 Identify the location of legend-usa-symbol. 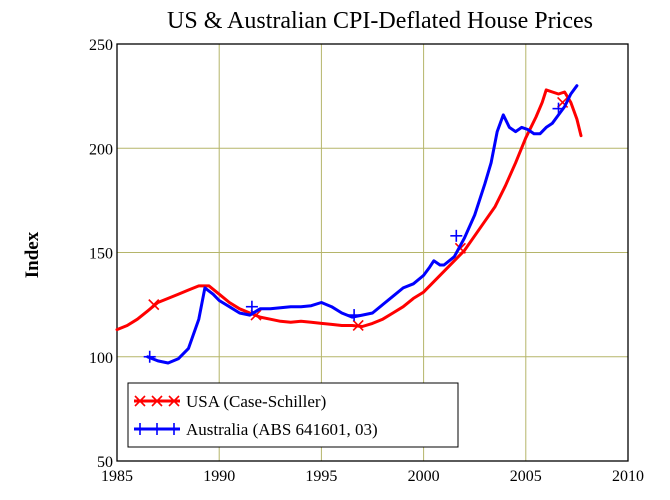
(157, 401).